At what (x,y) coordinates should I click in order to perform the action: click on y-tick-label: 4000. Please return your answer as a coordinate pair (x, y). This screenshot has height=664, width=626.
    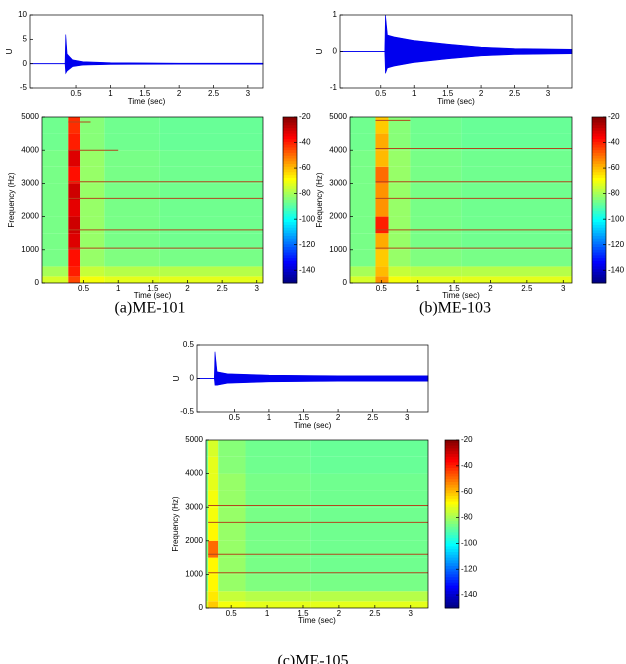
    Looking at the image, I should click on (30, 149).